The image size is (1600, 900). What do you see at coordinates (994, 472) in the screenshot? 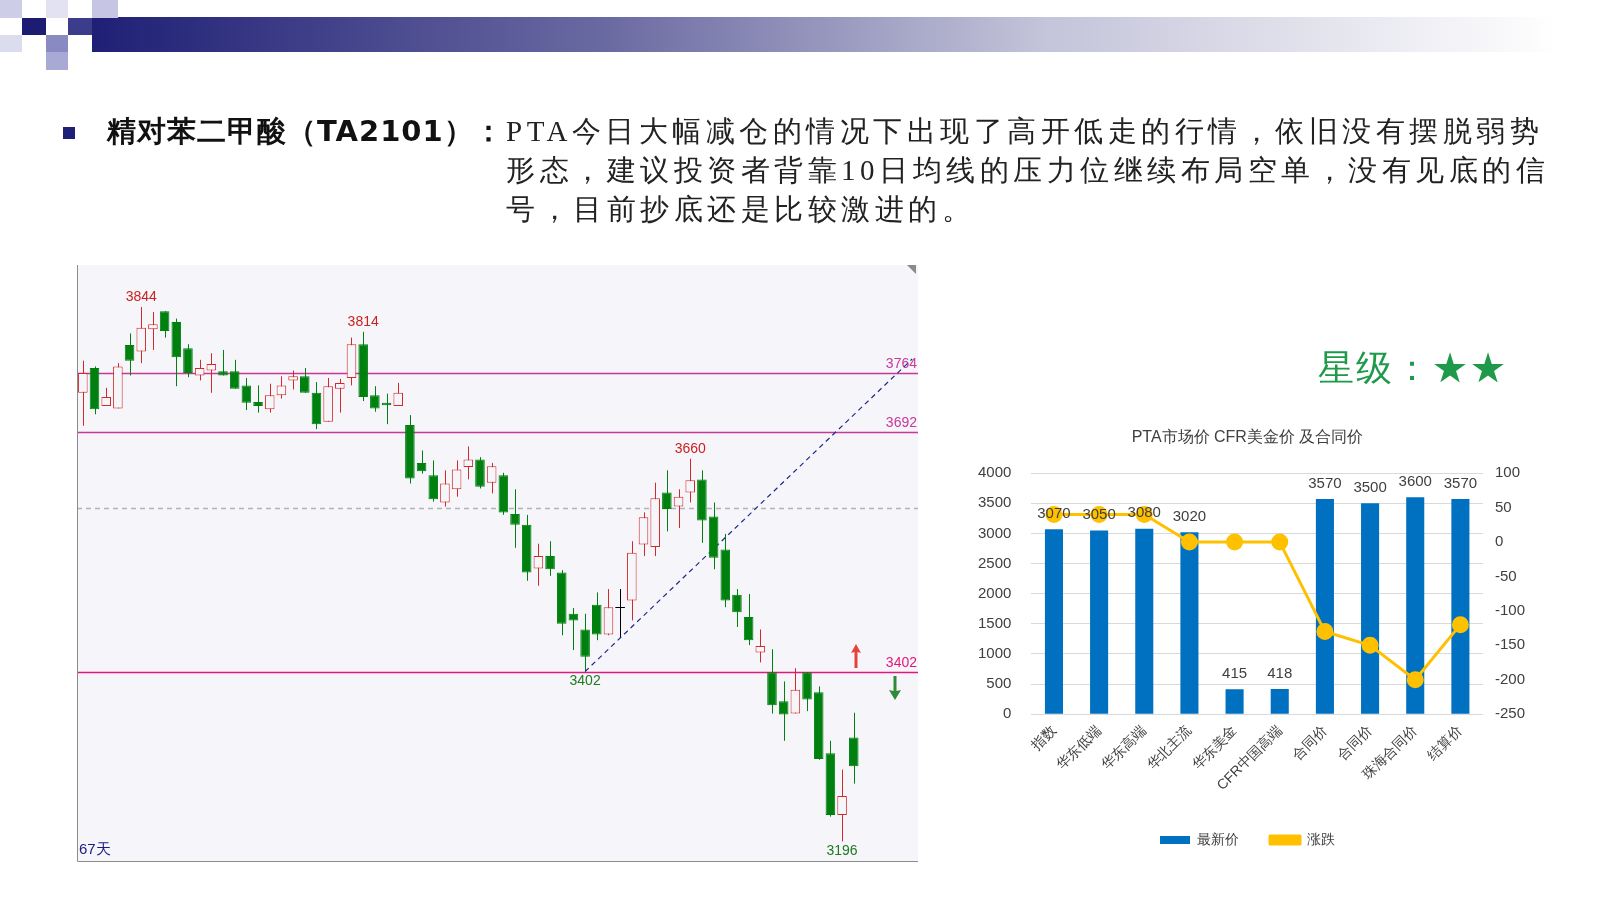
I see `y-tick-label: 4000` at bounding box center [994, 472].